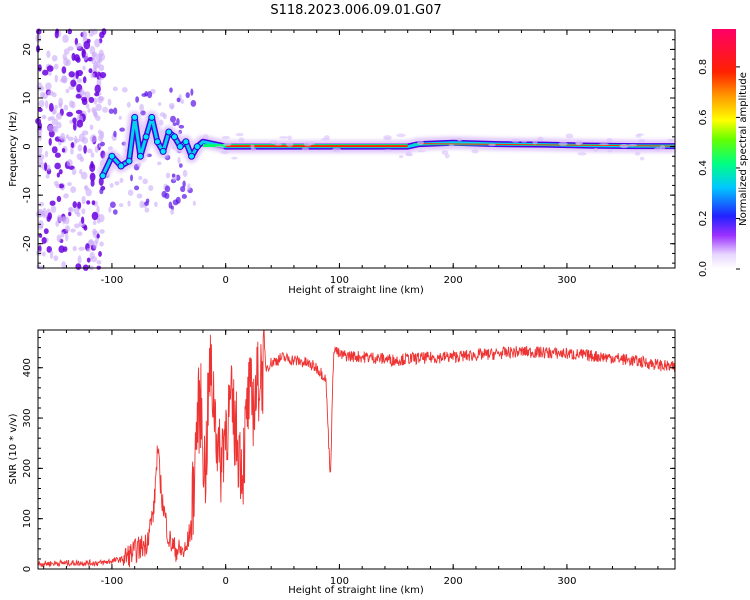 The image size is (750, 600). Describe the element at coordinates (355, 10) in the screenshot. I see `chart-title: S118.2023.006.09.01.G07` at that location.